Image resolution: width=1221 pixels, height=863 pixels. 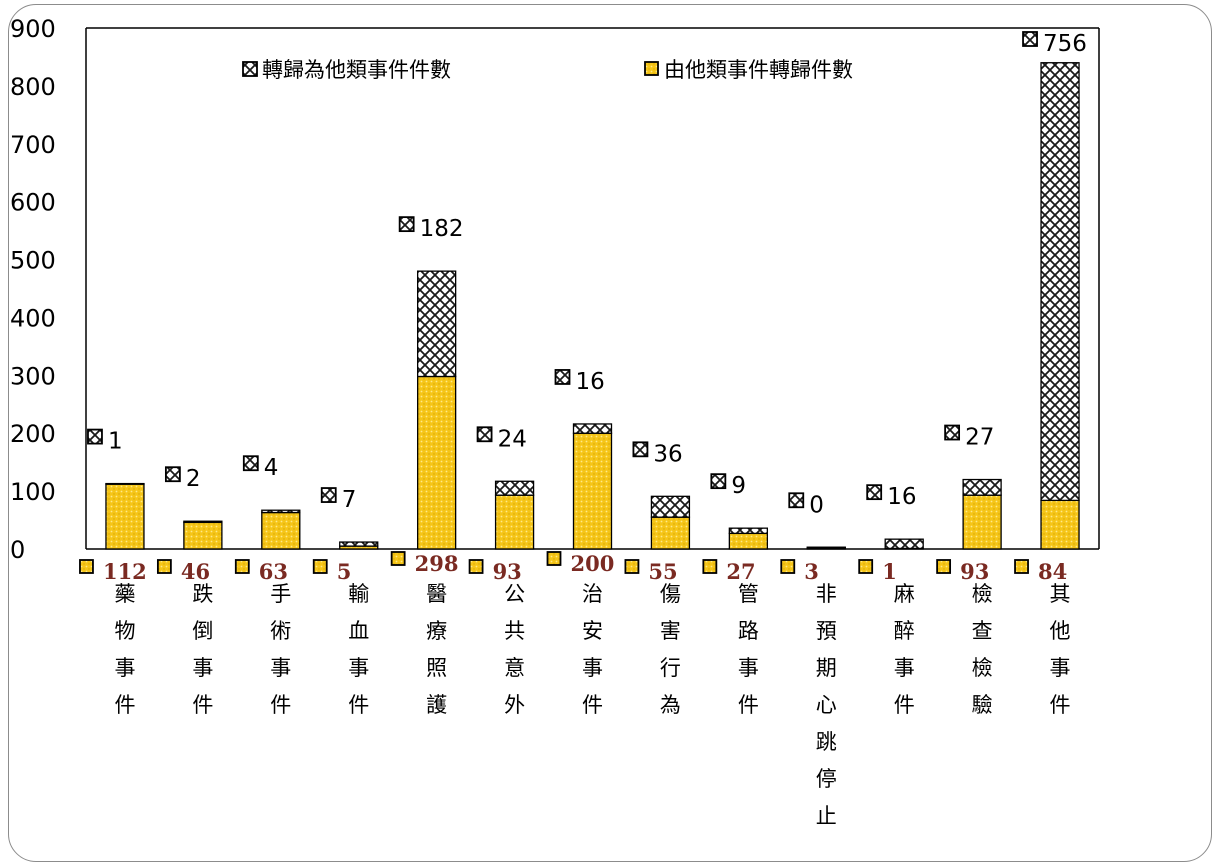 What do you see at coordinates (982, 631) in the screenshot?
I see `category-label-char: 查` at bounding box center [982, 631].